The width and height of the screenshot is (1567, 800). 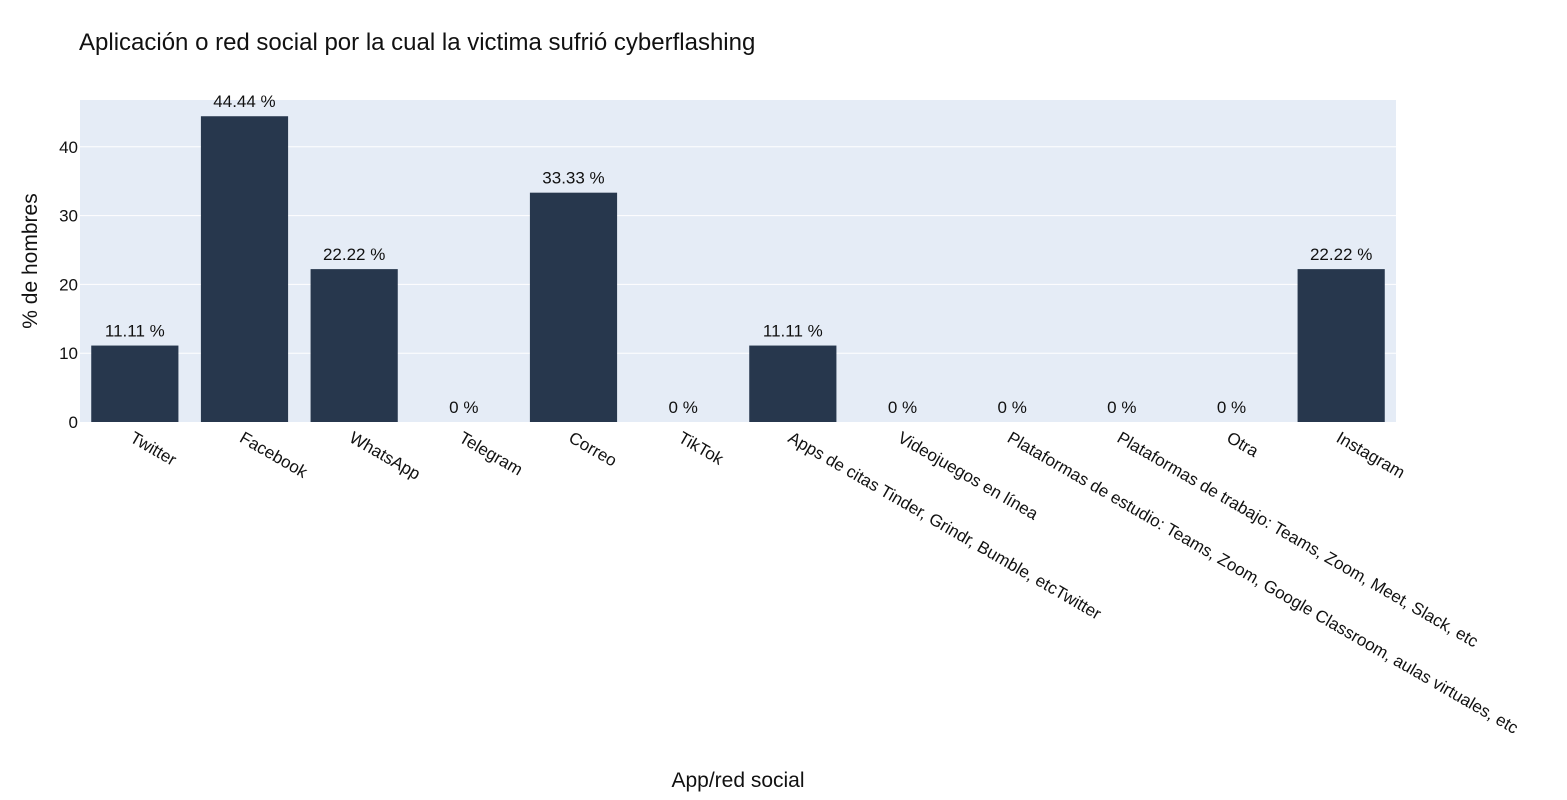 I want to click on data-label: 33.33 %, so click(x=573, y=178).